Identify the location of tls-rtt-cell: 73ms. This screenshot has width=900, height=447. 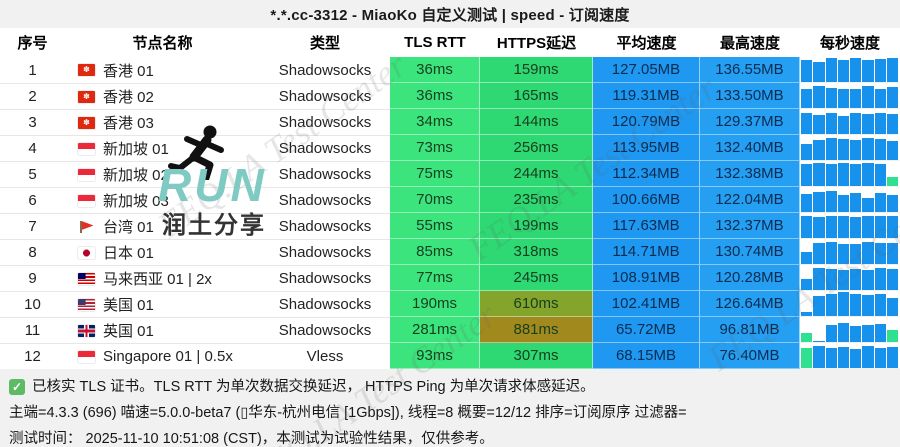
(435, 148).